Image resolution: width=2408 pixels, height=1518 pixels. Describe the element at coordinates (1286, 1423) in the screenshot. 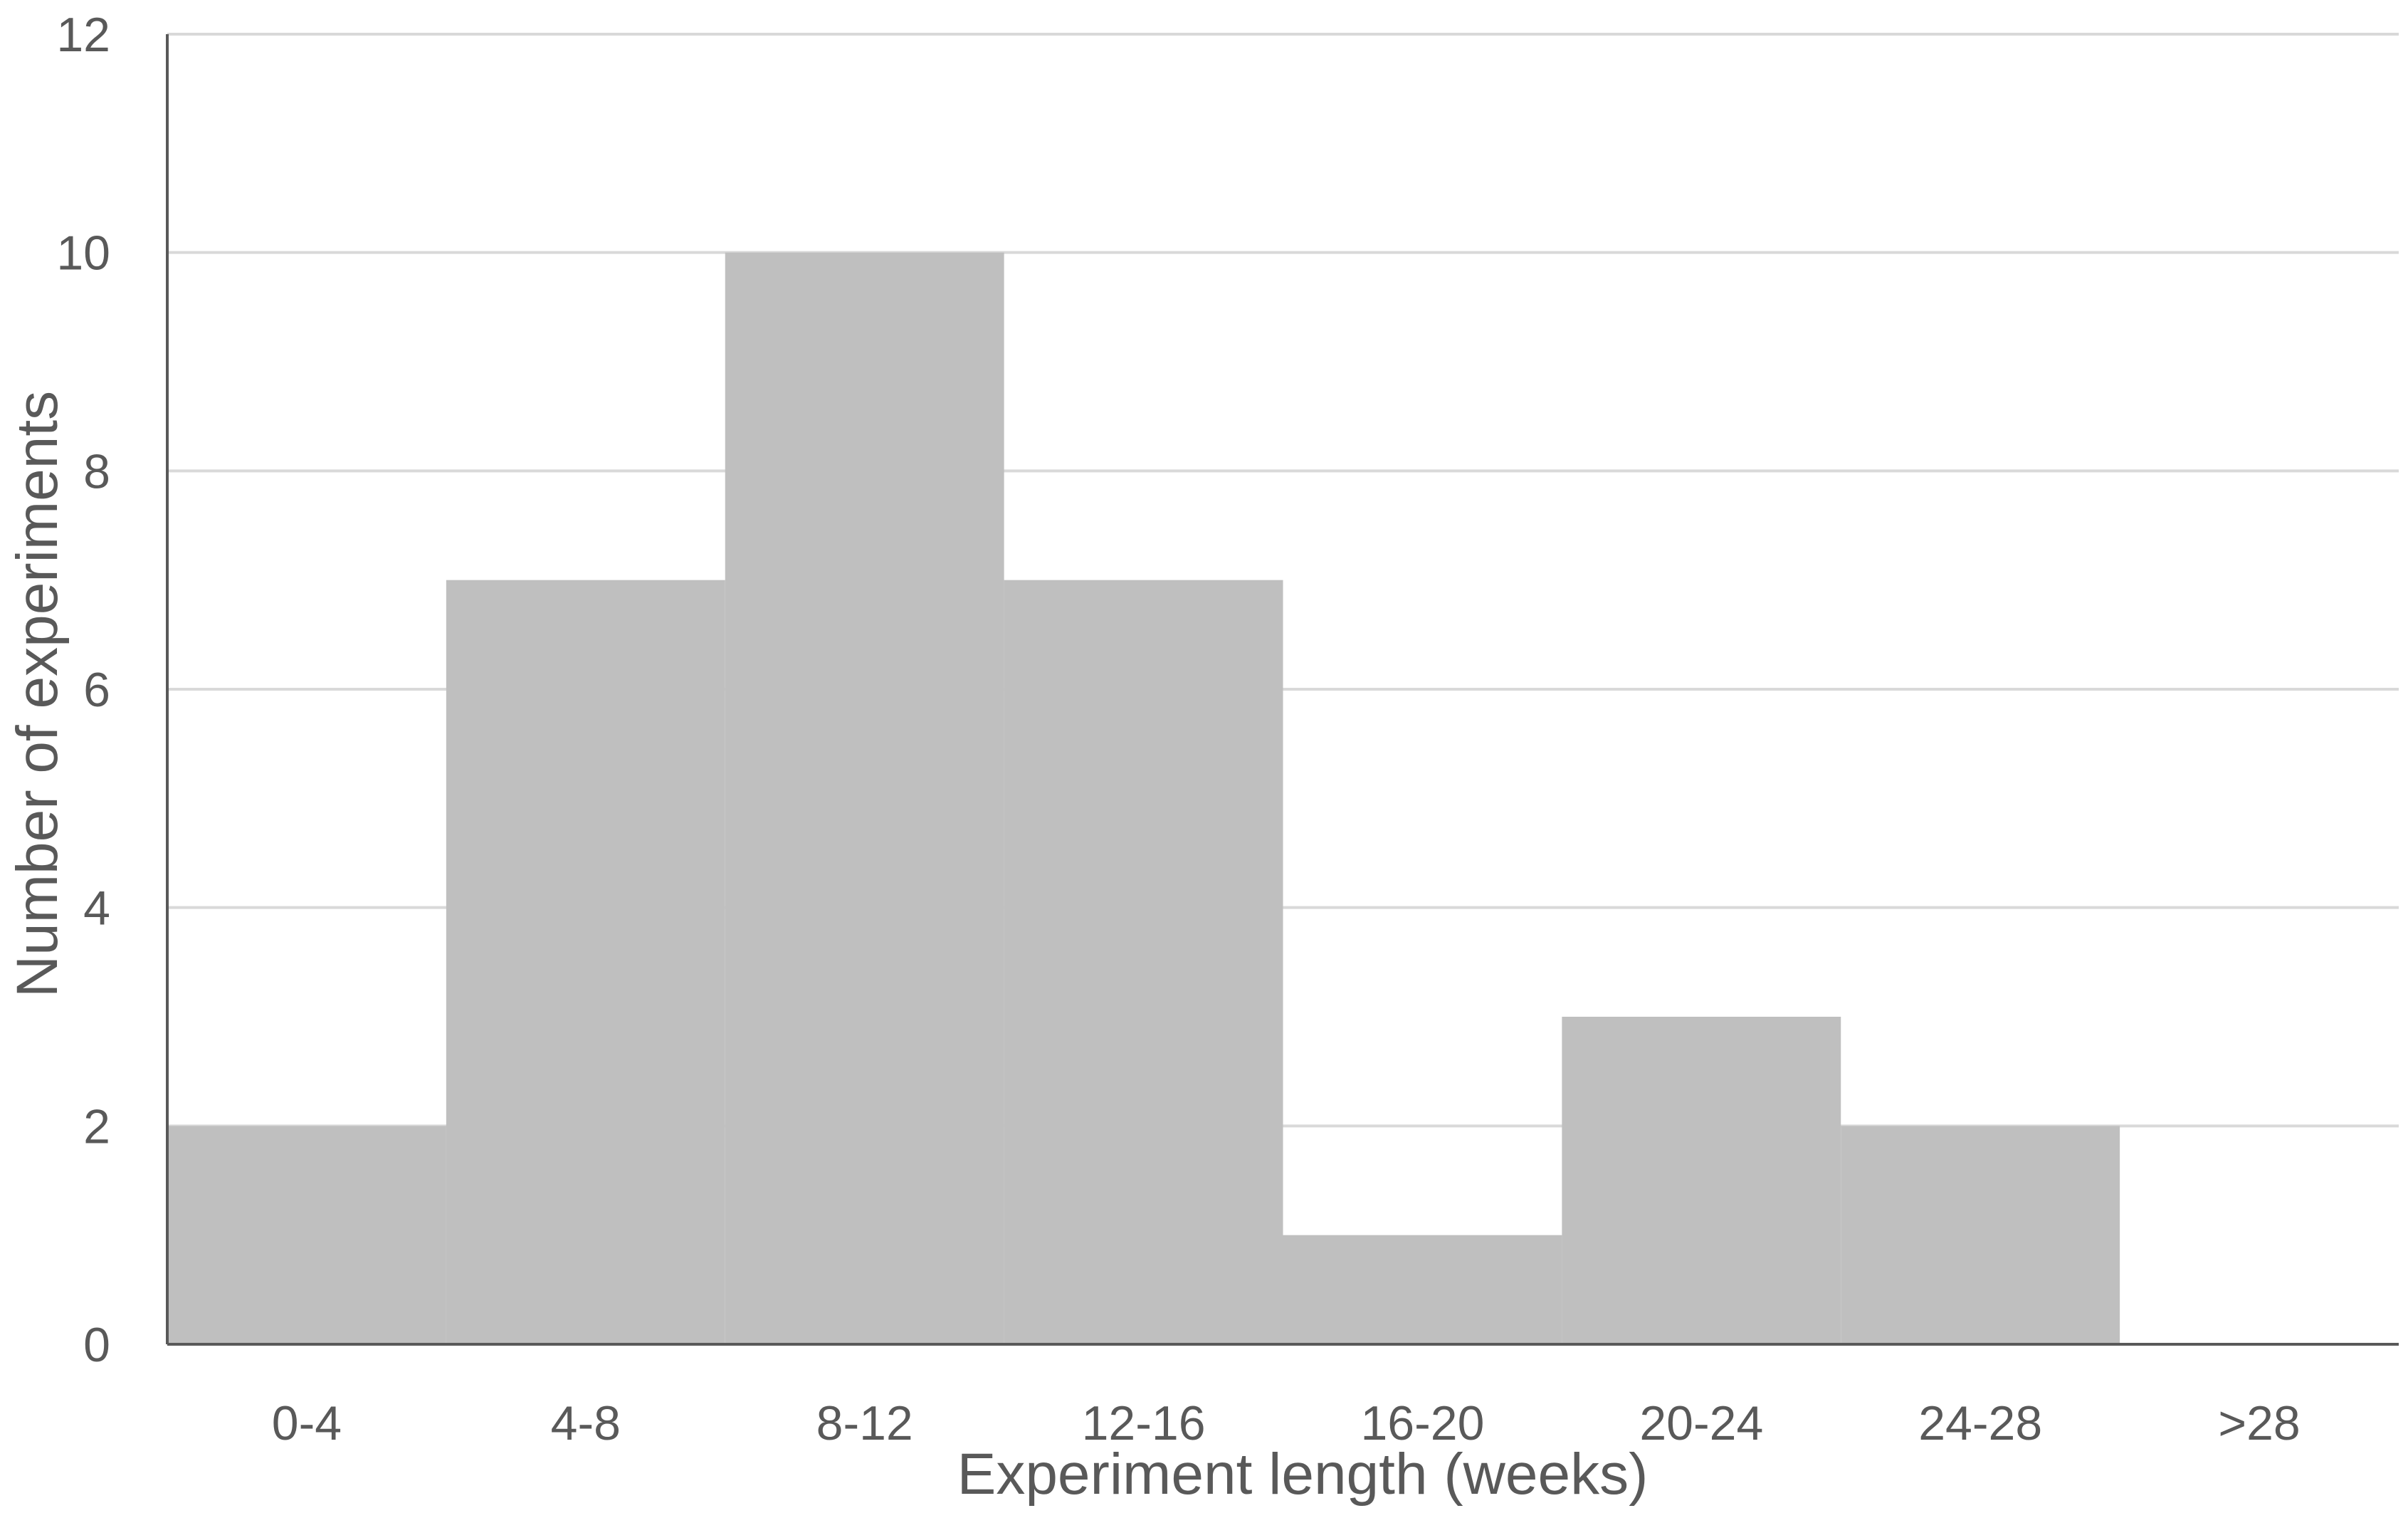

I see `x-tick-labels: 0-4 4-8 8-12 12-16 16-20 20-24 24-28 >28` at that location.